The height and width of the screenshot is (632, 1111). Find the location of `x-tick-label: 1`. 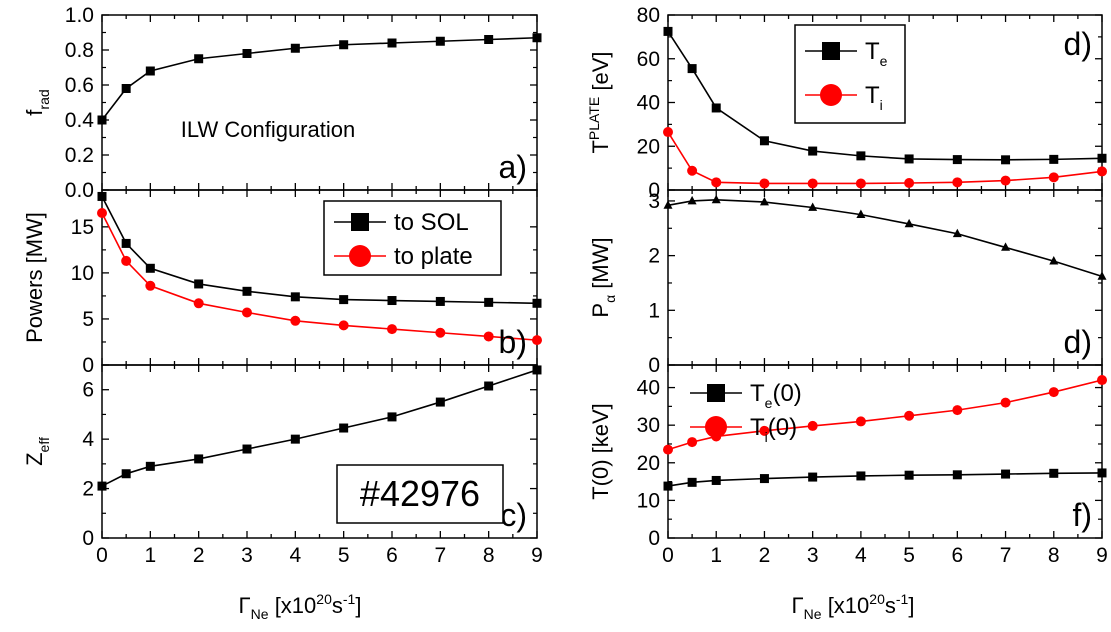

x-tick-label: 1 is located at coordinates (716, 555).